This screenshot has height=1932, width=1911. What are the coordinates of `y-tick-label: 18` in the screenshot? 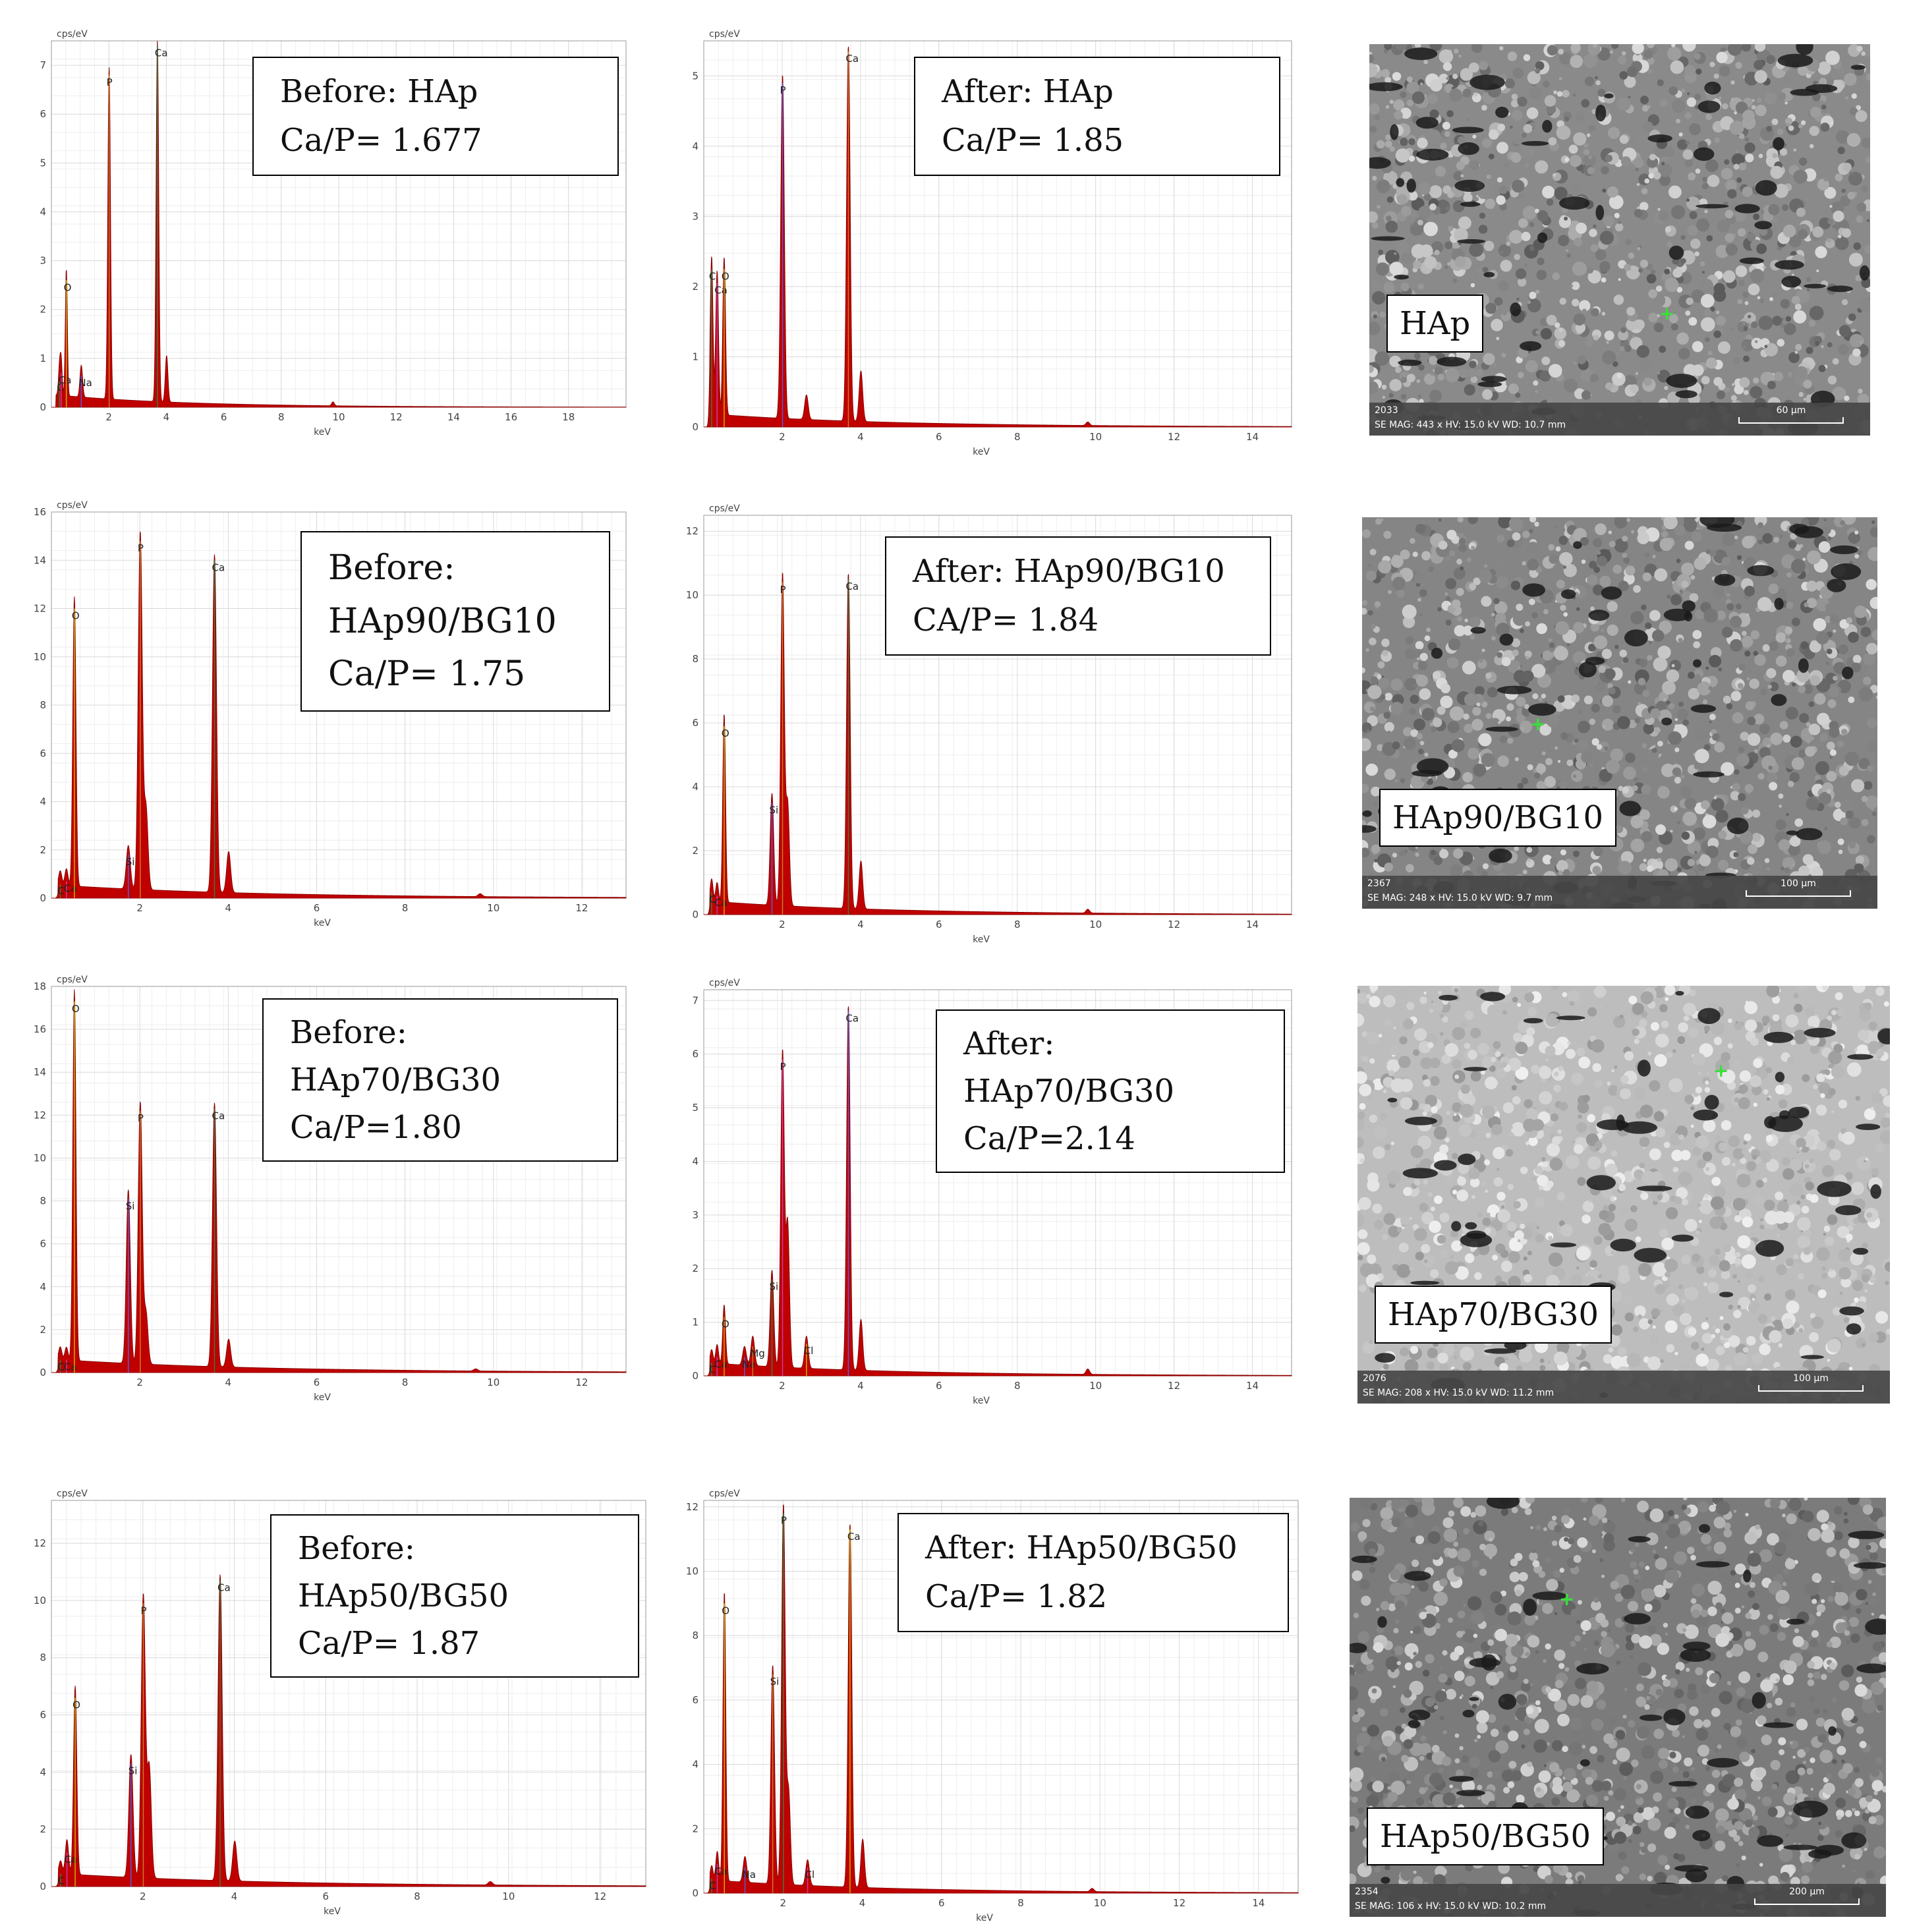 It's located at (40, 986).